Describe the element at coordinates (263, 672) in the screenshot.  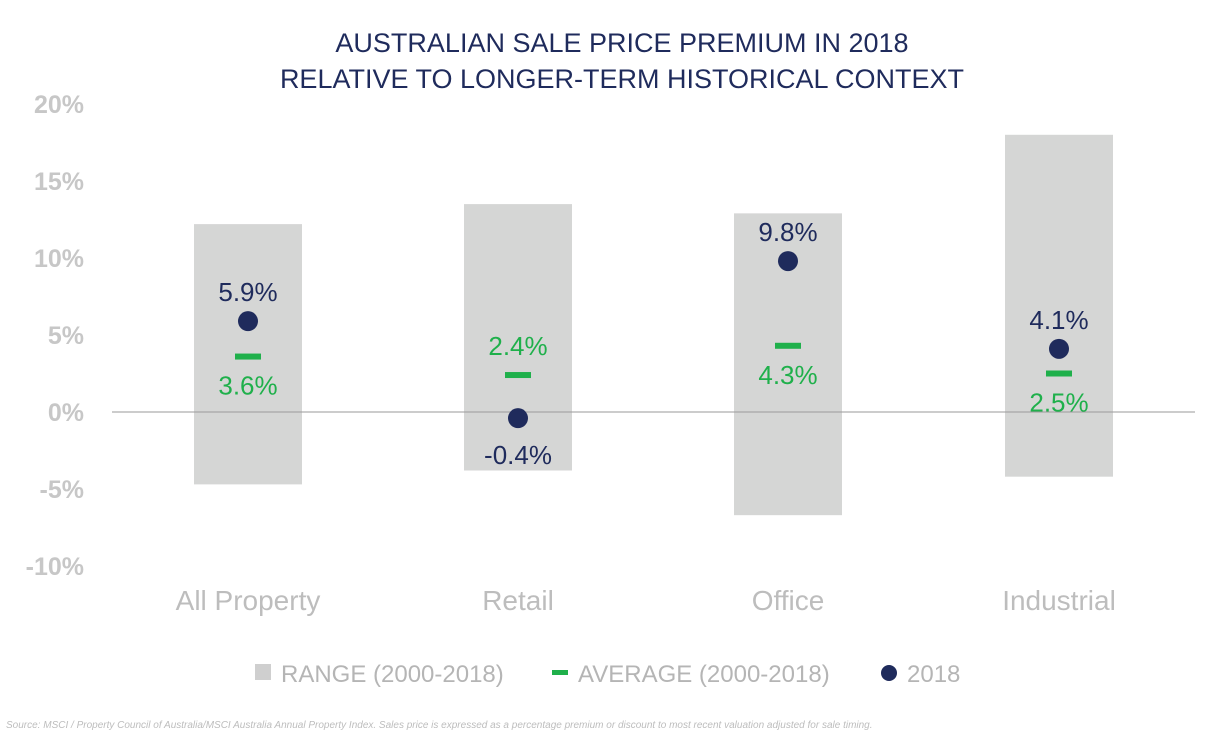
I see `legend-range-swatch` at that location.